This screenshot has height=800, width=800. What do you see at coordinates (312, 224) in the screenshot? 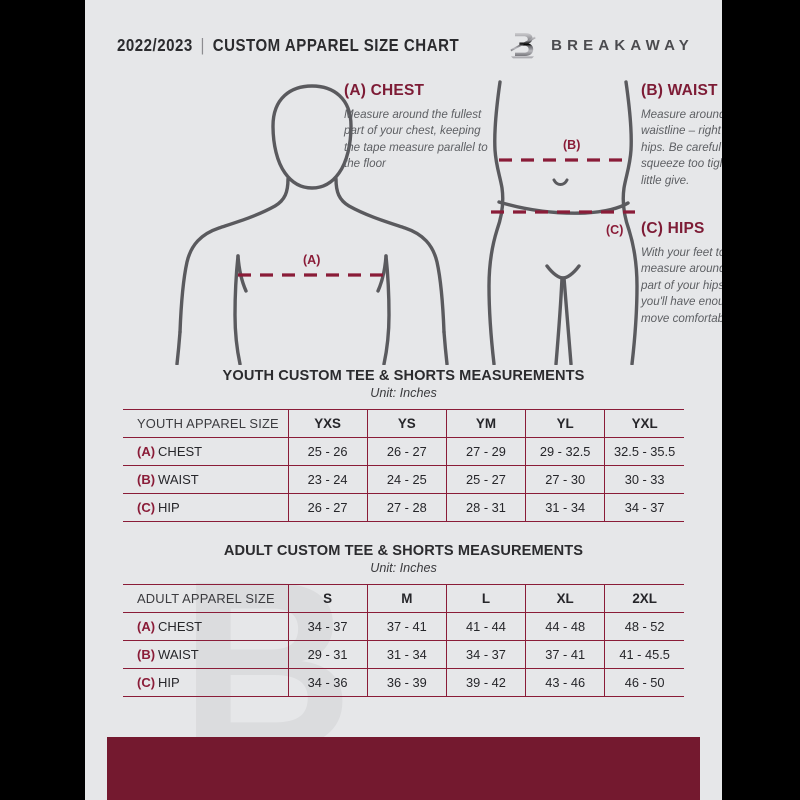
I see `upper-body-figure` at bounding box center [312, 224].